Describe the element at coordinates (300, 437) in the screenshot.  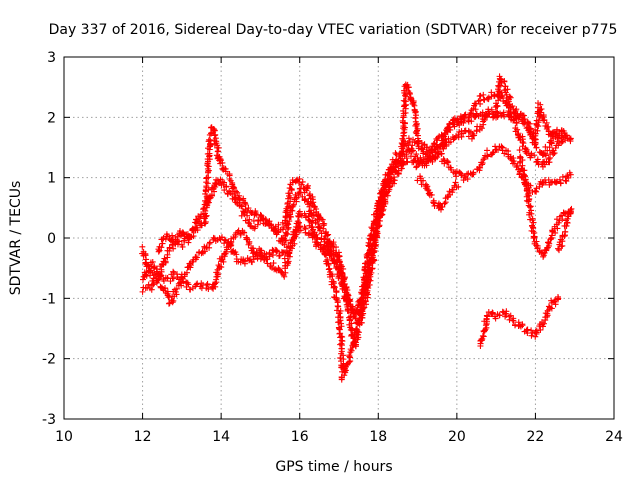
I see `x-tick-label: 16` at that location.